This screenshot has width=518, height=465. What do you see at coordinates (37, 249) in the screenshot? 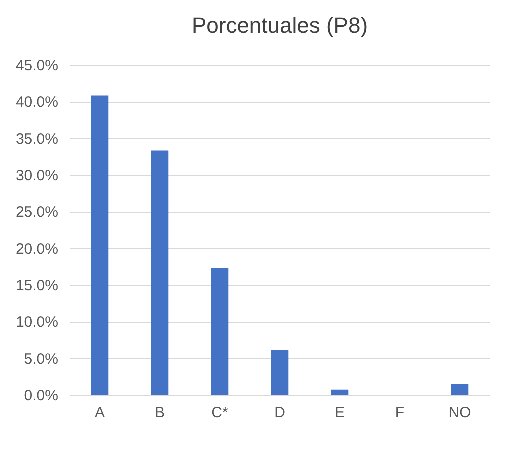
I see `y-tick-label: 20.0%` at bounding box center [37, 249].